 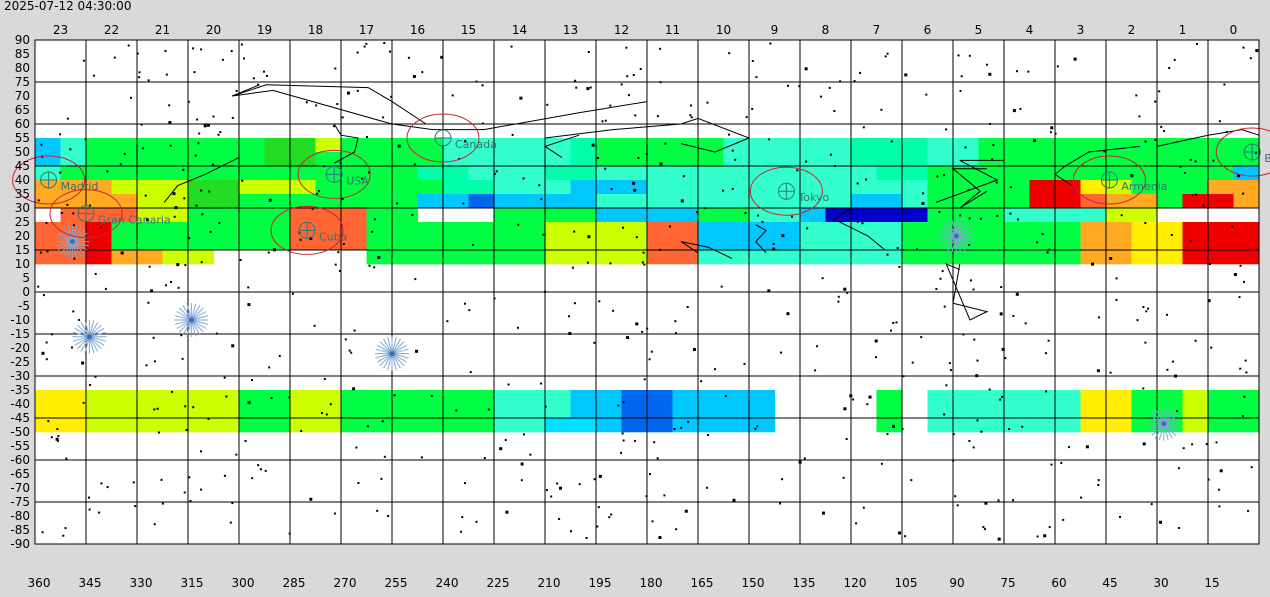 What do you see at coordinates (1097, 166) in the screenshot?
I see `constellation-line` at bounding box center [1097, 166].